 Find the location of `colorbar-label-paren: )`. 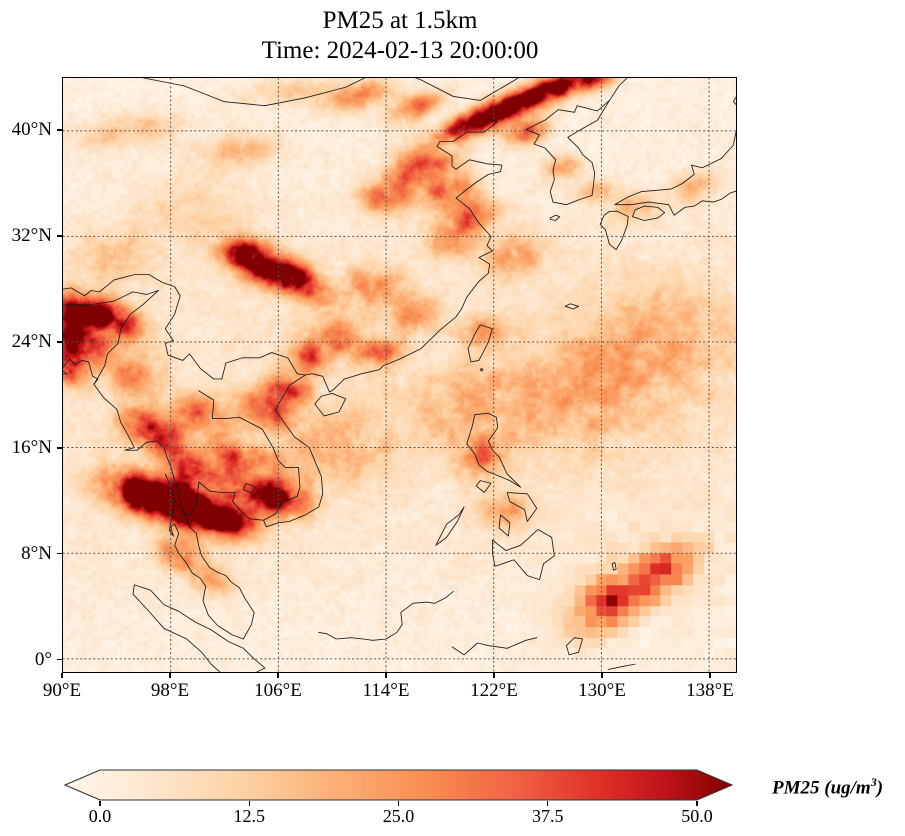

colorbar-label-paren: ) is located at coordinates (880, 788).